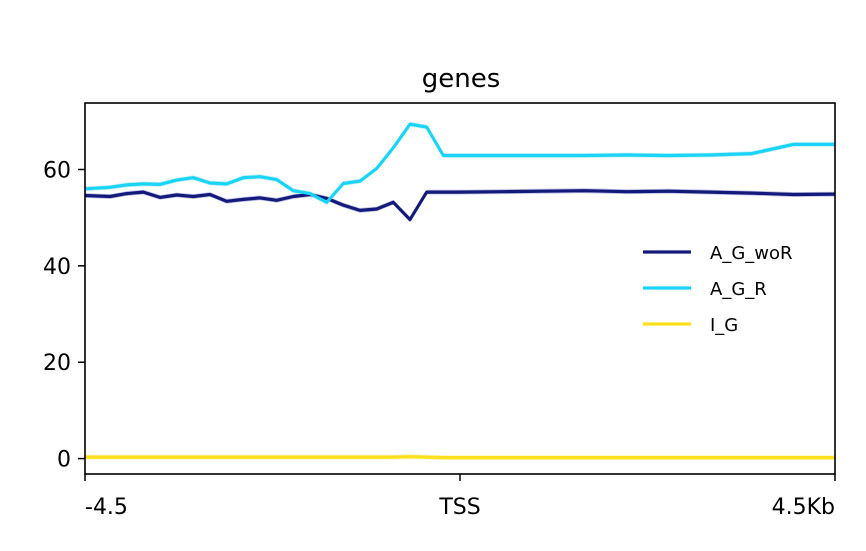 The width and height of the screenshot is (866, 551). I want to click on legend-label-A_G_R: A_G_R, so click(738, 289).